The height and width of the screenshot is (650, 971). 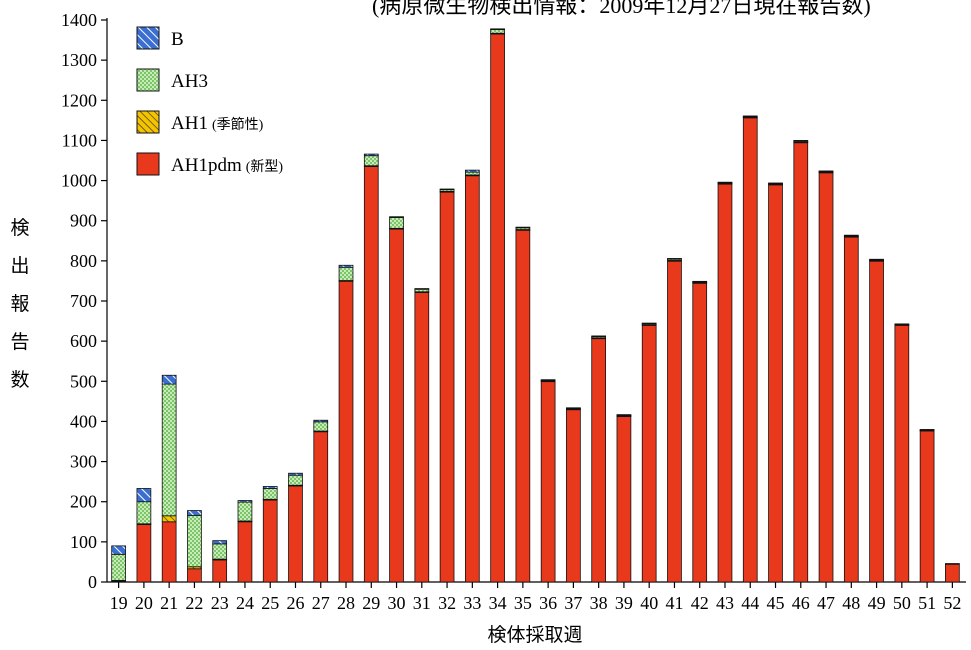 I want to click on legend: B AH3 AH1 (季節性) AH1pdm (新型), so click(x=209, y=101).